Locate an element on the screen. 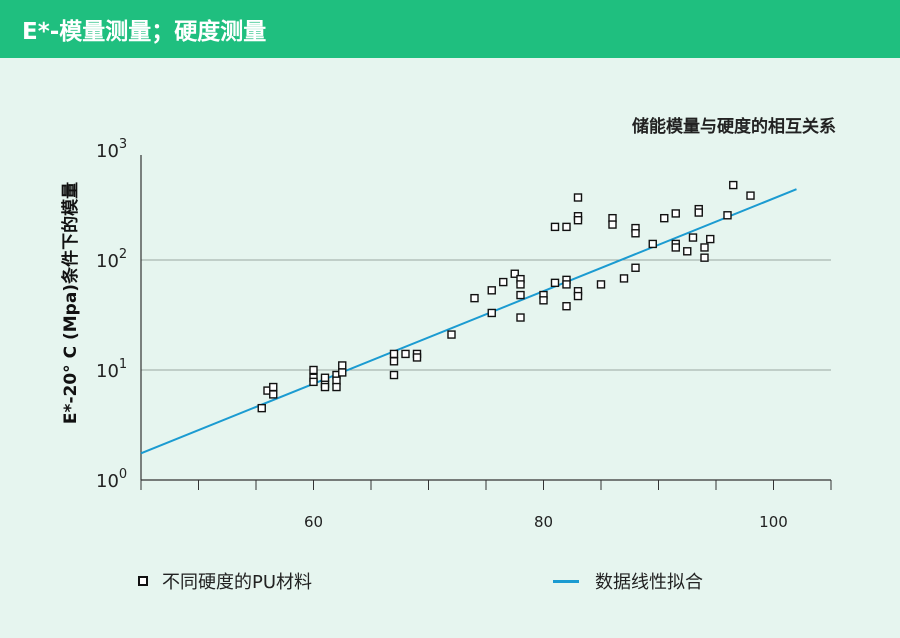 This screenshot has height=638, width=900. line-marker-icon is located at coordinates (566, 581).